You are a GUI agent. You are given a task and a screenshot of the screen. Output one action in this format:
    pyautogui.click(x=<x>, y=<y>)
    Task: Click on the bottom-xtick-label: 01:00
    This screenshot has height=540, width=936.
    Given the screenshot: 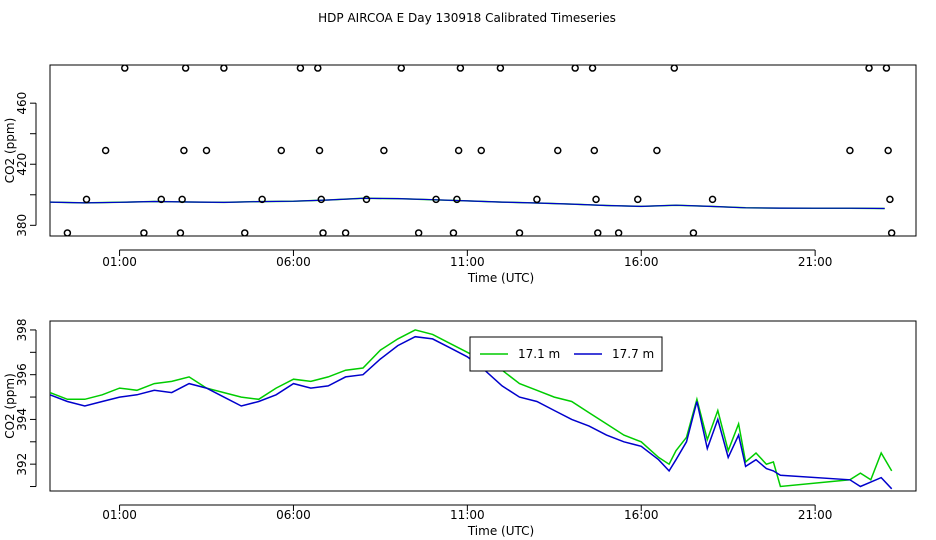 What is the action you would take?
    pyautogui.click(x=119, y=515)
    